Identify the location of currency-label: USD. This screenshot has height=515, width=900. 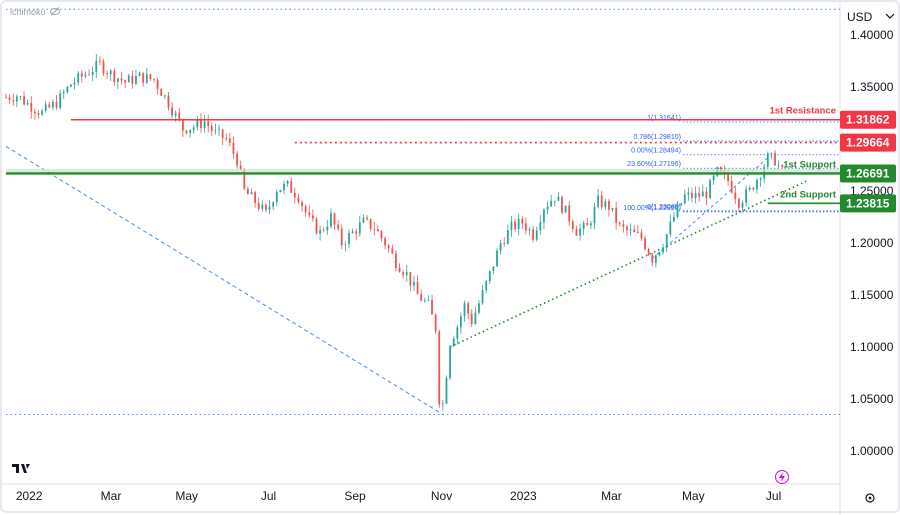
(860, 17).